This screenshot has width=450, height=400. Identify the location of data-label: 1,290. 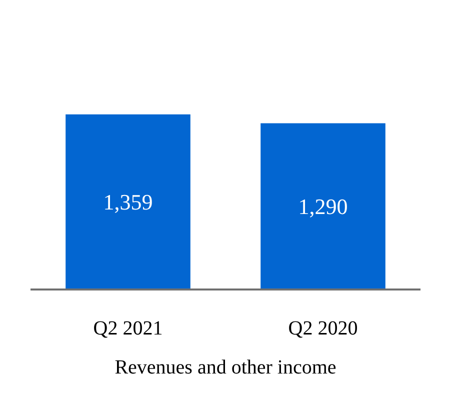
(323, 206).